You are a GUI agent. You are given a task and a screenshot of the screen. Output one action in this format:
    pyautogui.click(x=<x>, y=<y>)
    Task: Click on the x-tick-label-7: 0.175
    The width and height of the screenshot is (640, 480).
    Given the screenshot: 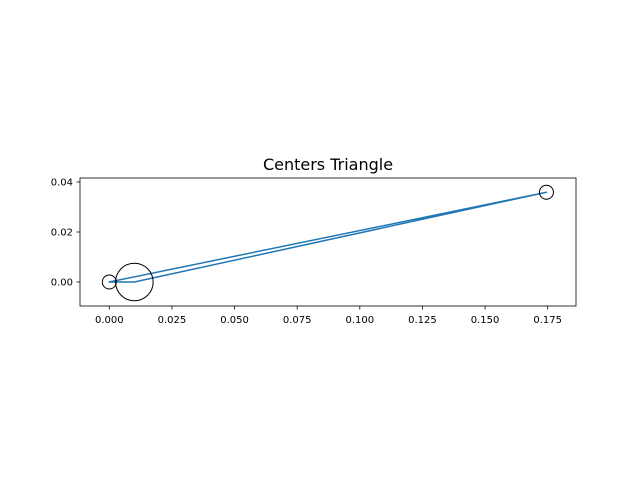 What is the action you would take?
    pyautogui.click(x=547, y=320)
    